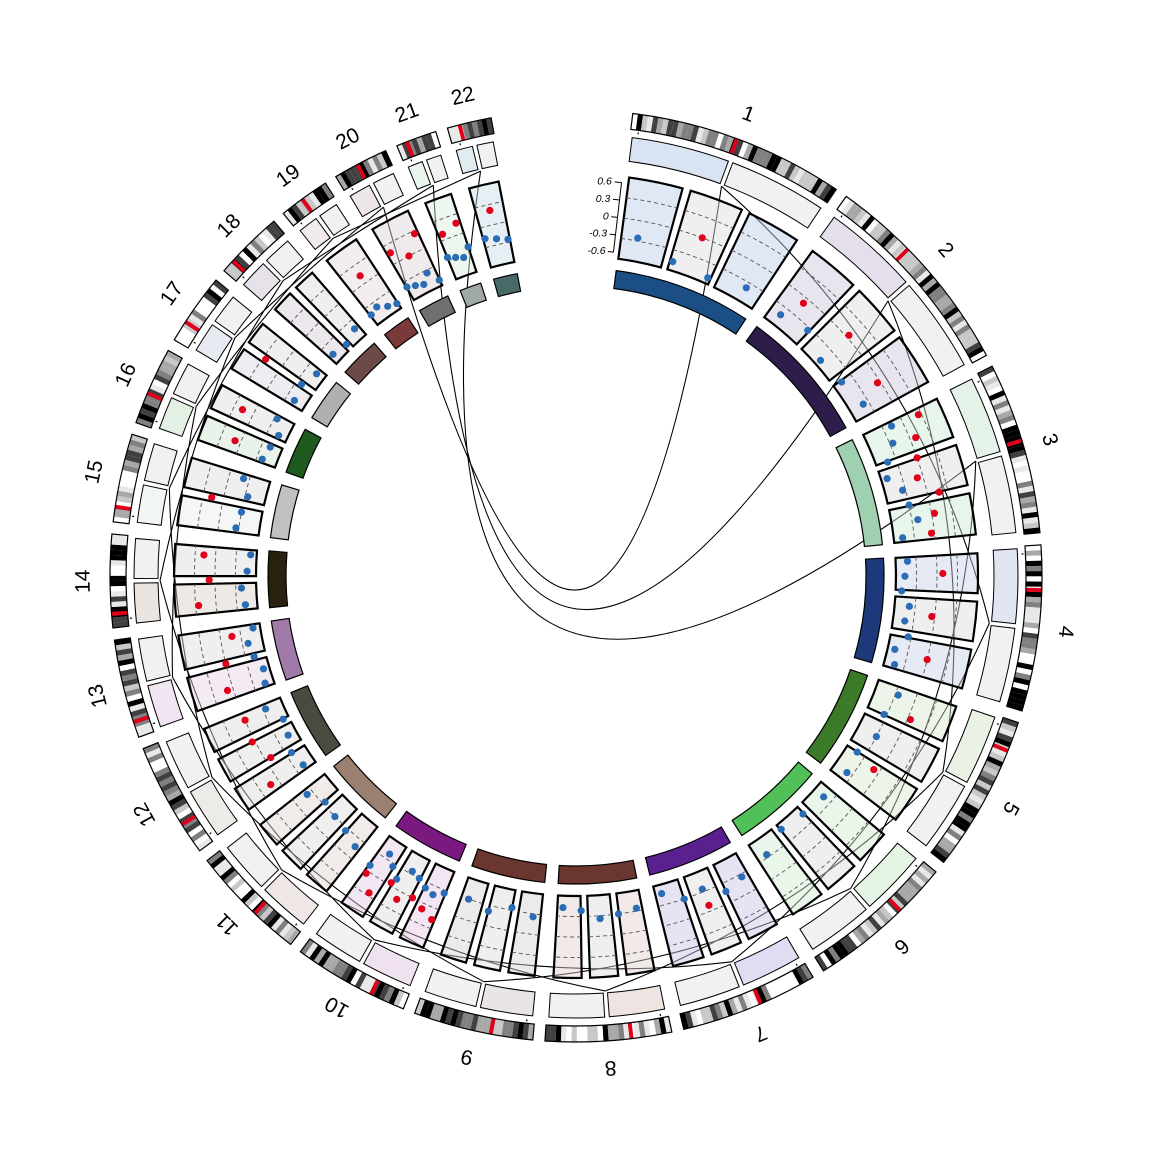  I want to click on chromosome-label-12: 12, so click(144, 815).